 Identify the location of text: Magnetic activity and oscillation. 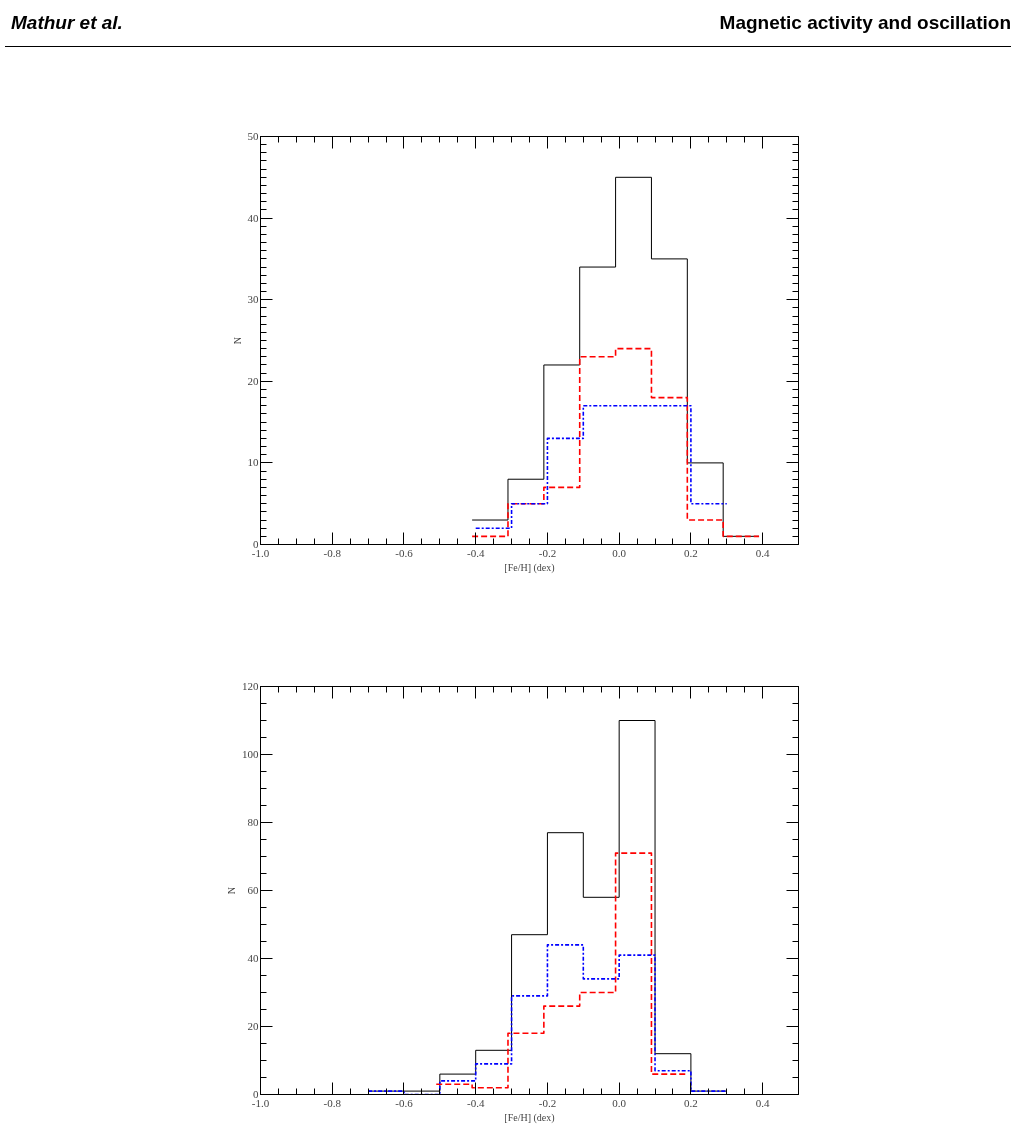
(865, 23).